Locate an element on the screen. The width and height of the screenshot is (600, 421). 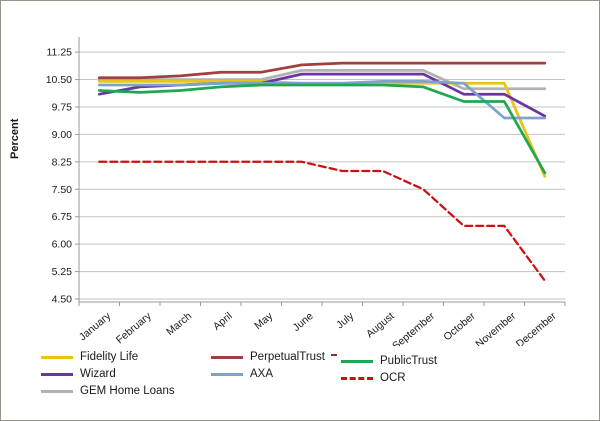
legend-item-publictrust: PublicTrust is located at coordinates (389, 361).